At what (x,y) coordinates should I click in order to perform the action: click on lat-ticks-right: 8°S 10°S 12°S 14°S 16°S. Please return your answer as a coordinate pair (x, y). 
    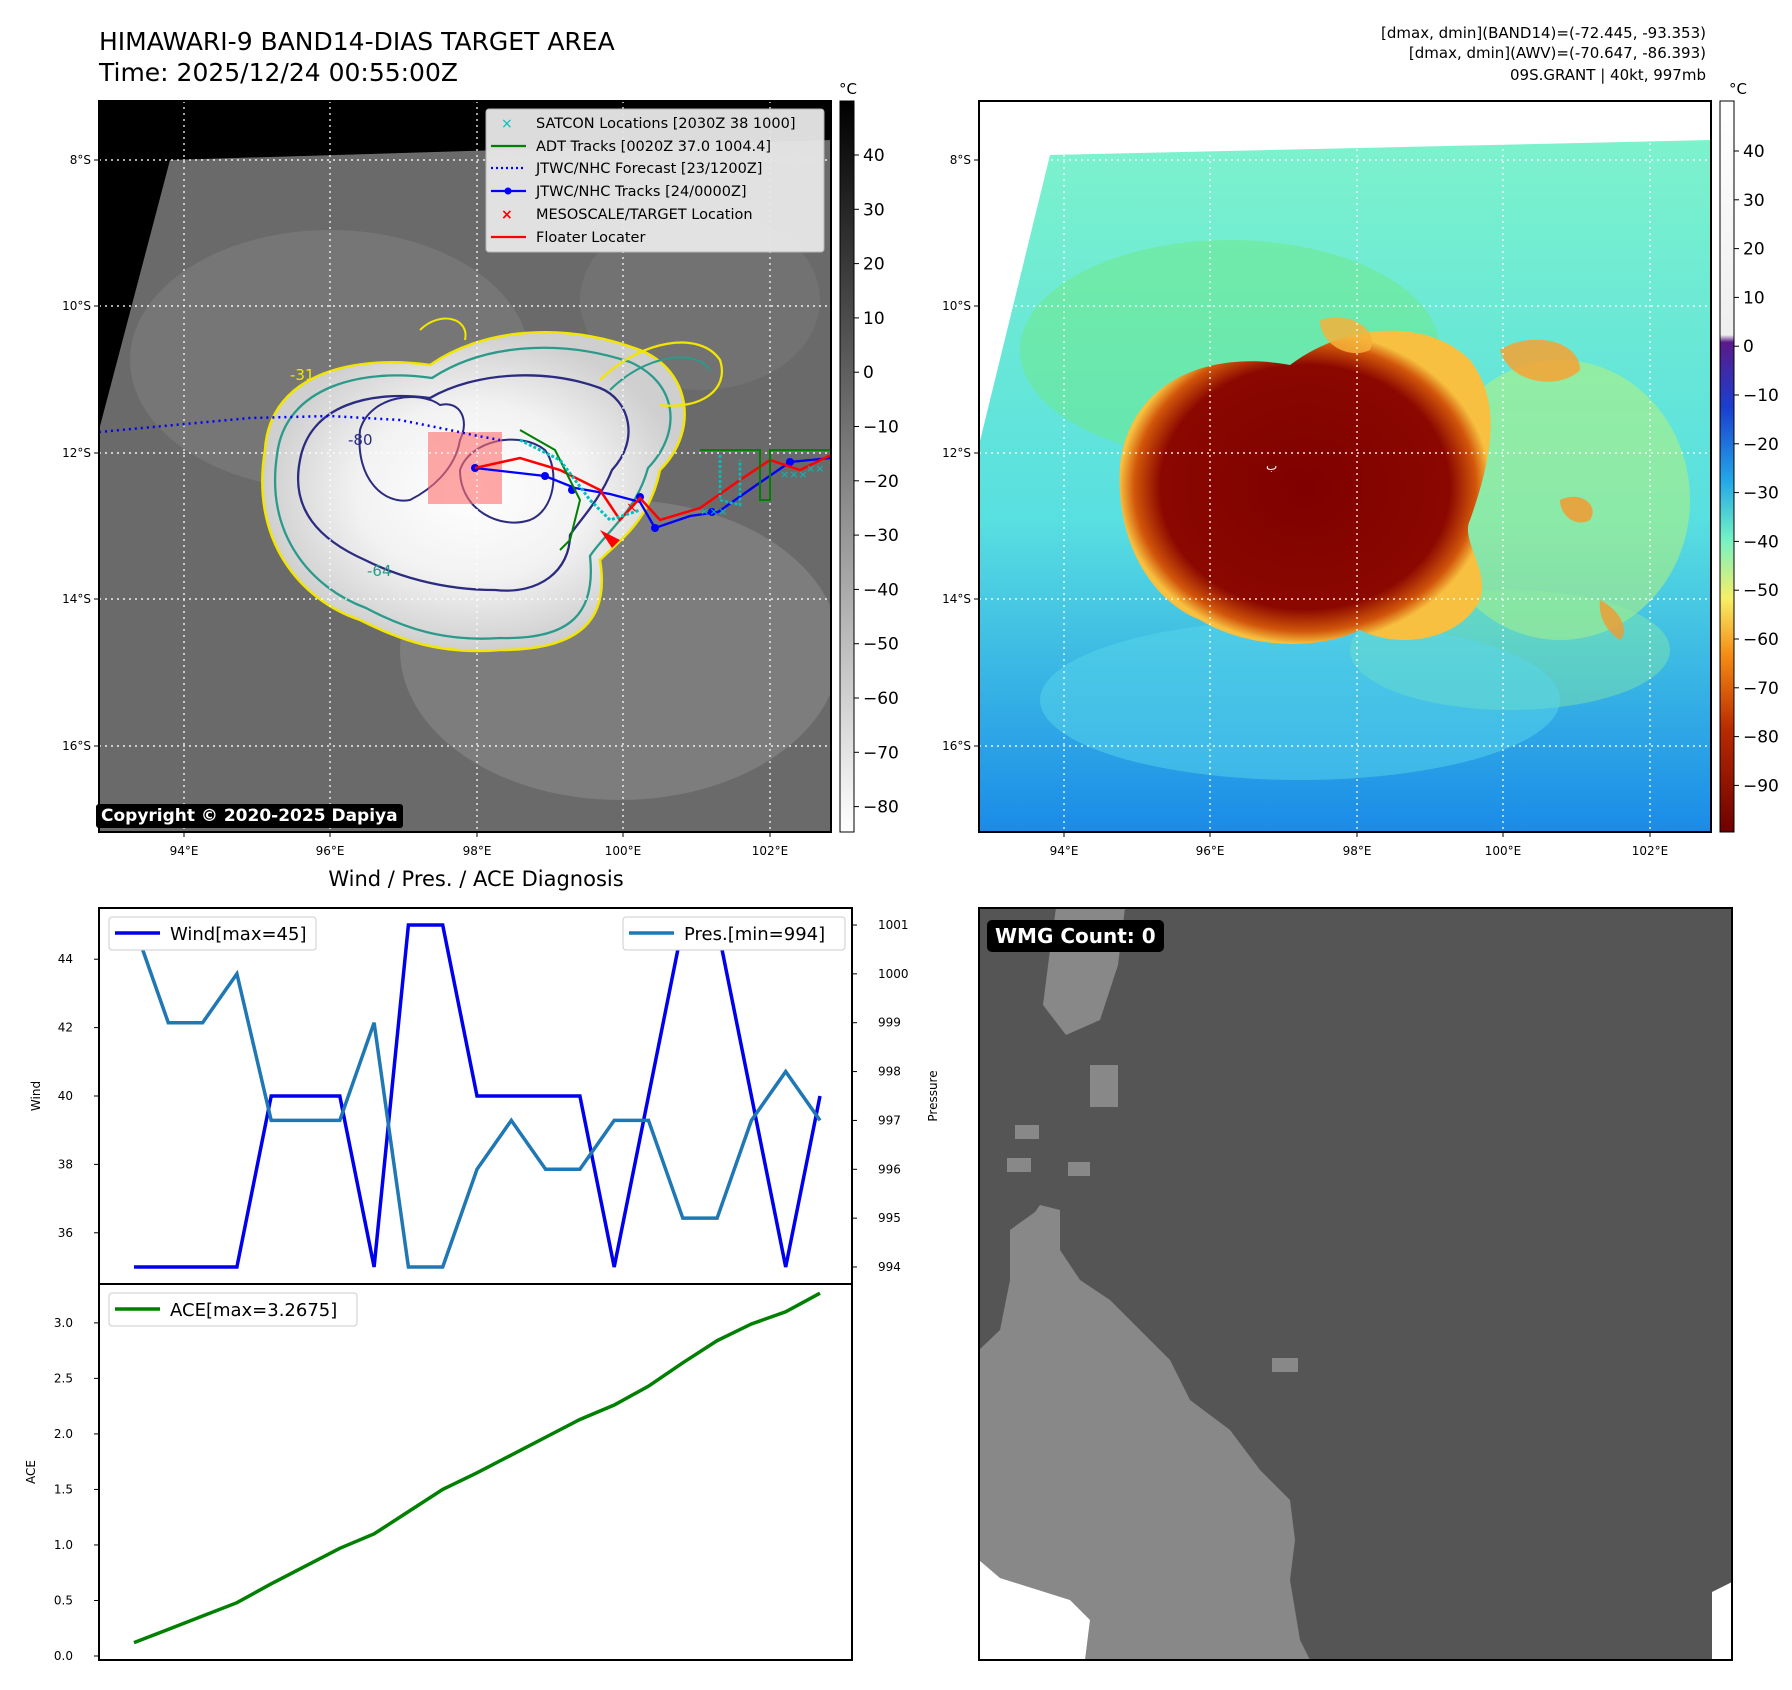
    Looking at the image, I should click on (960, 453).